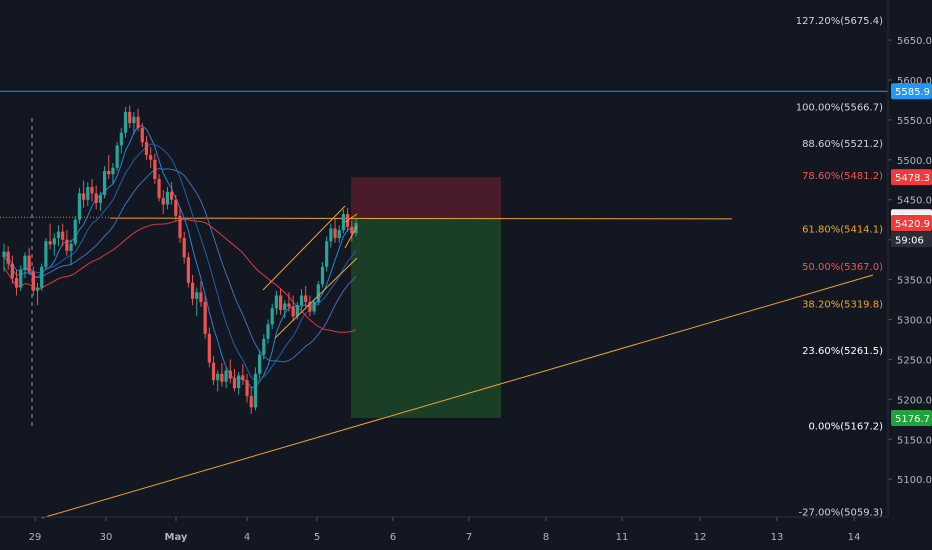 The image size is (932, 550). What do you see at coordinates (304, 248) in the screenshot?
I see `channel-upper-line` at bounding box center [304, 248].